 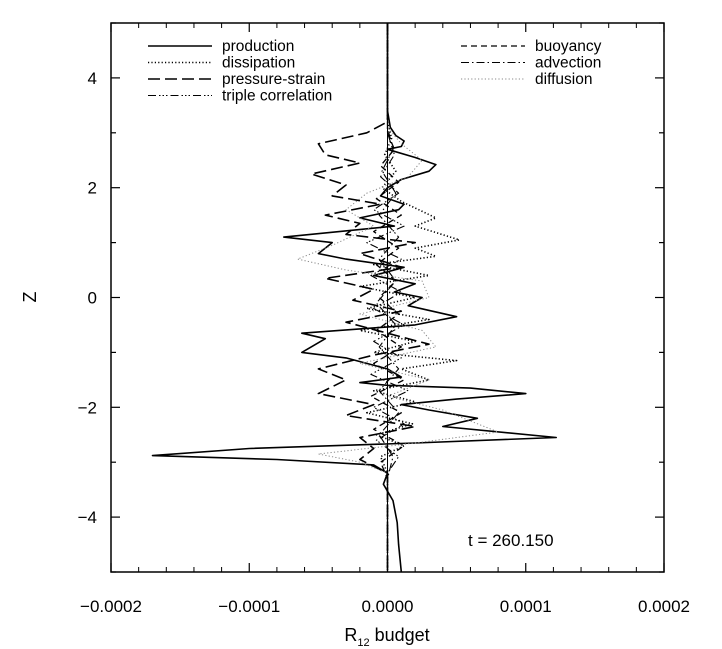 I want to click on x-tick-label: 0.0000, so click(x=388, y=606).